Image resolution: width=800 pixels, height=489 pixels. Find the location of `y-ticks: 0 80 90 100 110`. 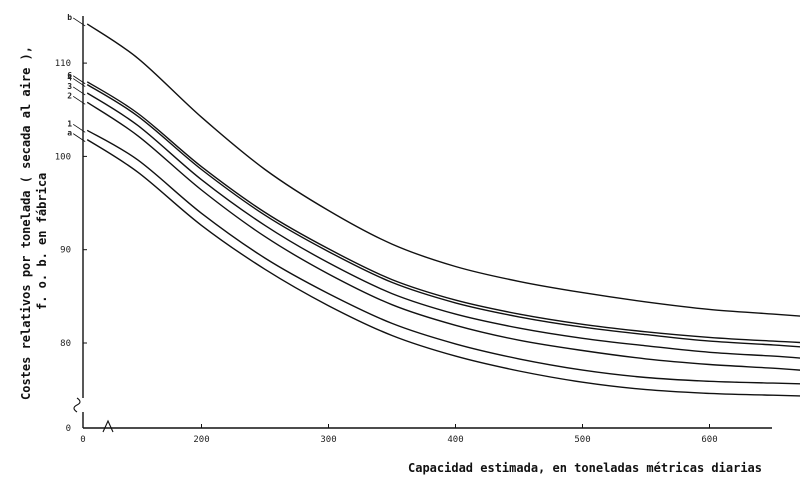

y-ticks: 0 80 90 100 110 is located at coordinates (71, 246).